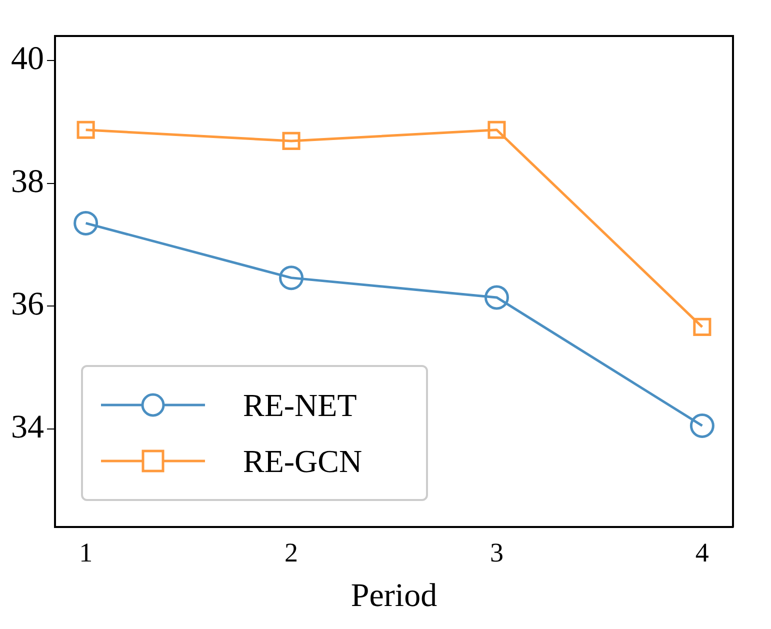 The width and height of the screenshot is (771, 629). Describe the element at coordinates (702, 552) in the screenshot. I see `x-tick-label: 4` at that location.